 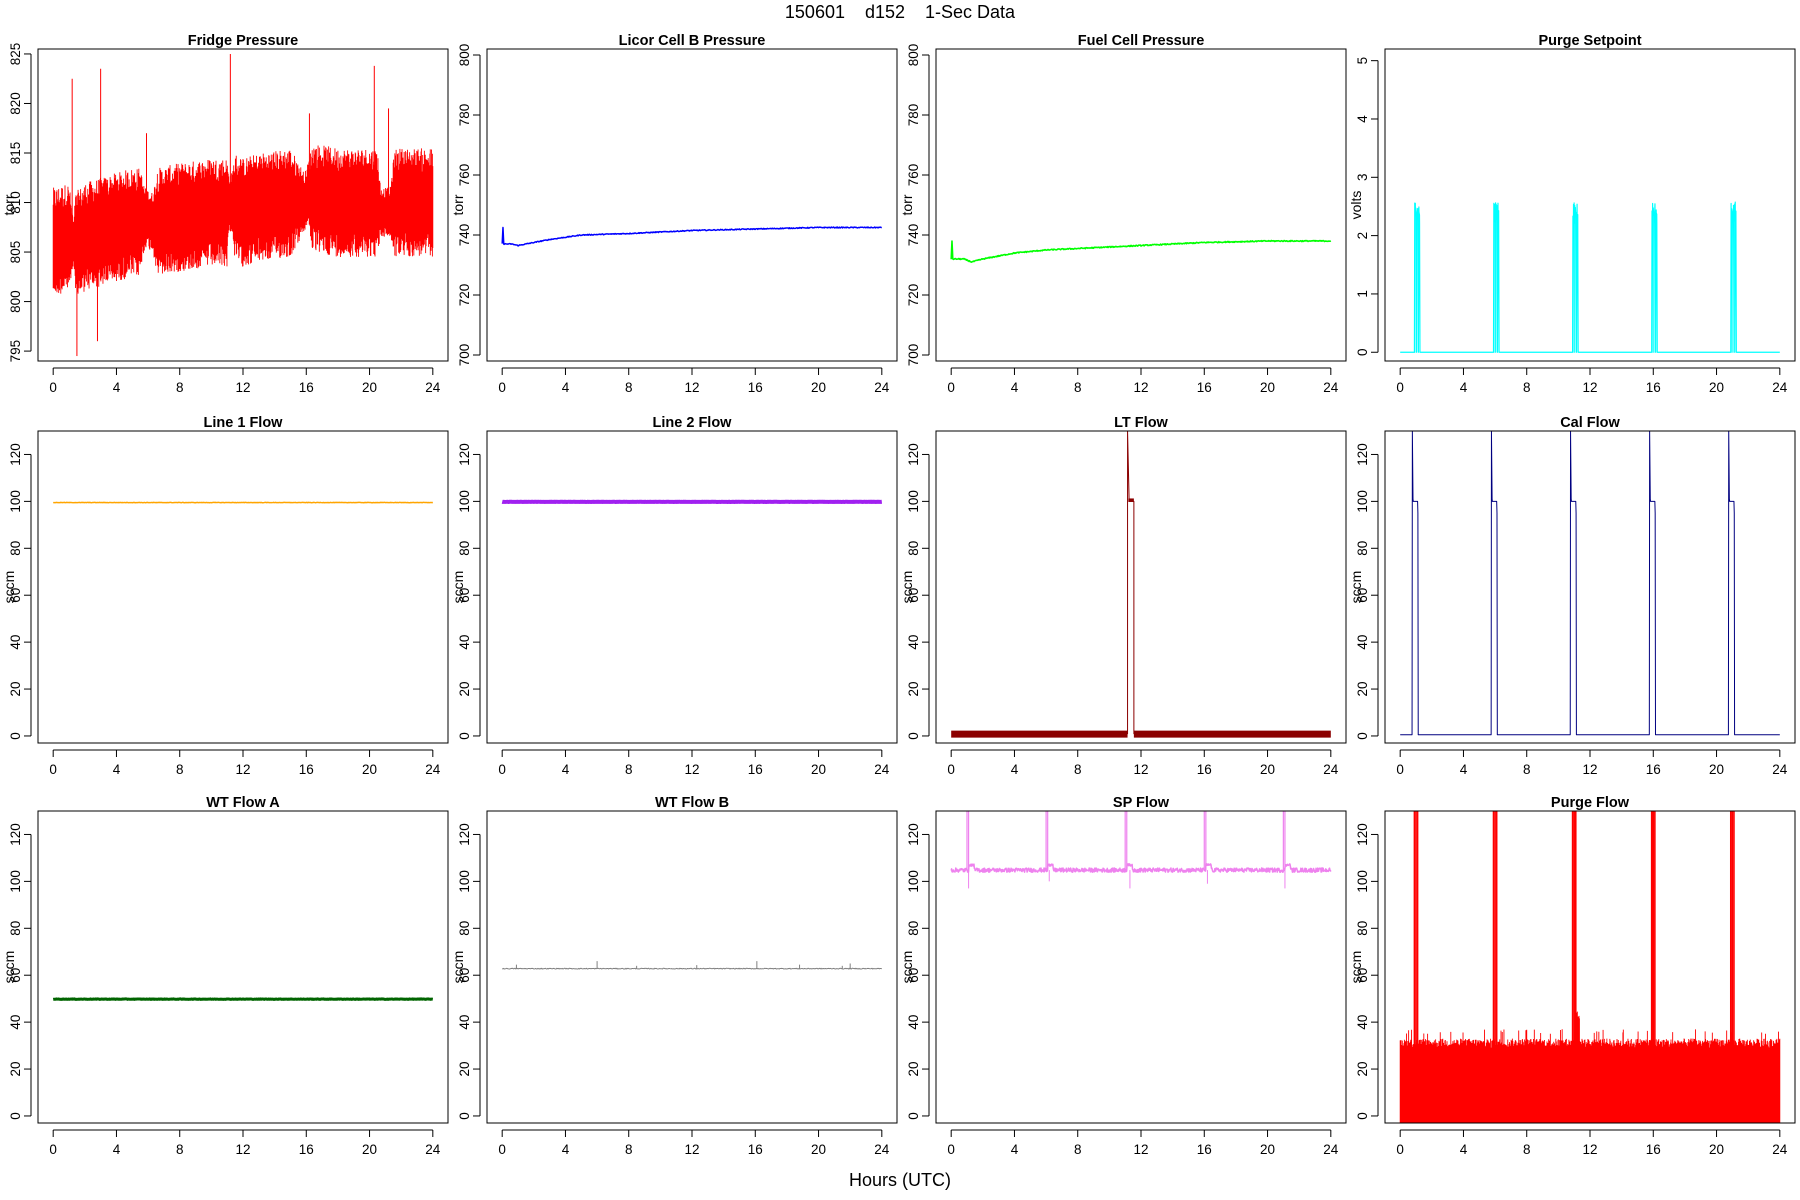 What do you see at coordinates (15, 103) in the screenshot?
I see `y-tick-label: 820` at bounding box center [15, 103].